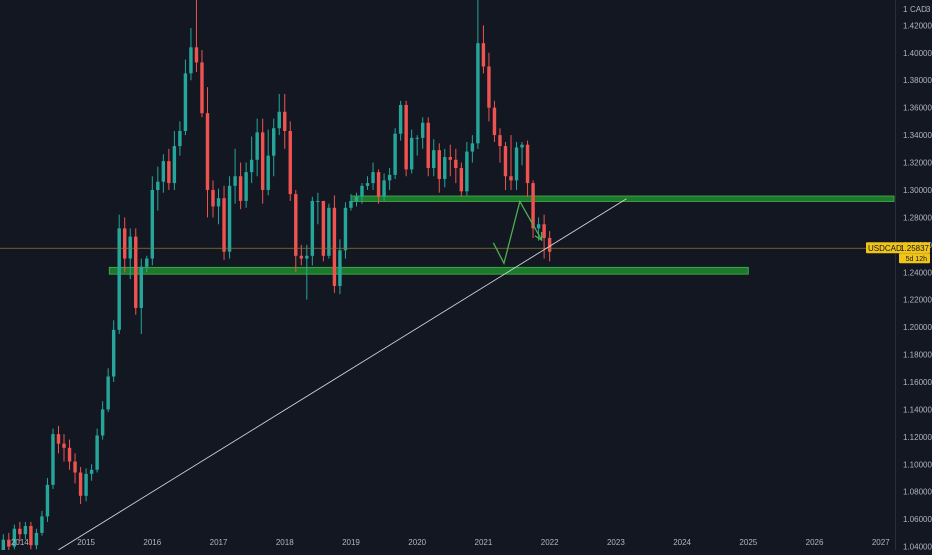  What do you see at coordinates (517, 232) in the screenshot?
I see `projection-path` at bounding box center [517, 232].